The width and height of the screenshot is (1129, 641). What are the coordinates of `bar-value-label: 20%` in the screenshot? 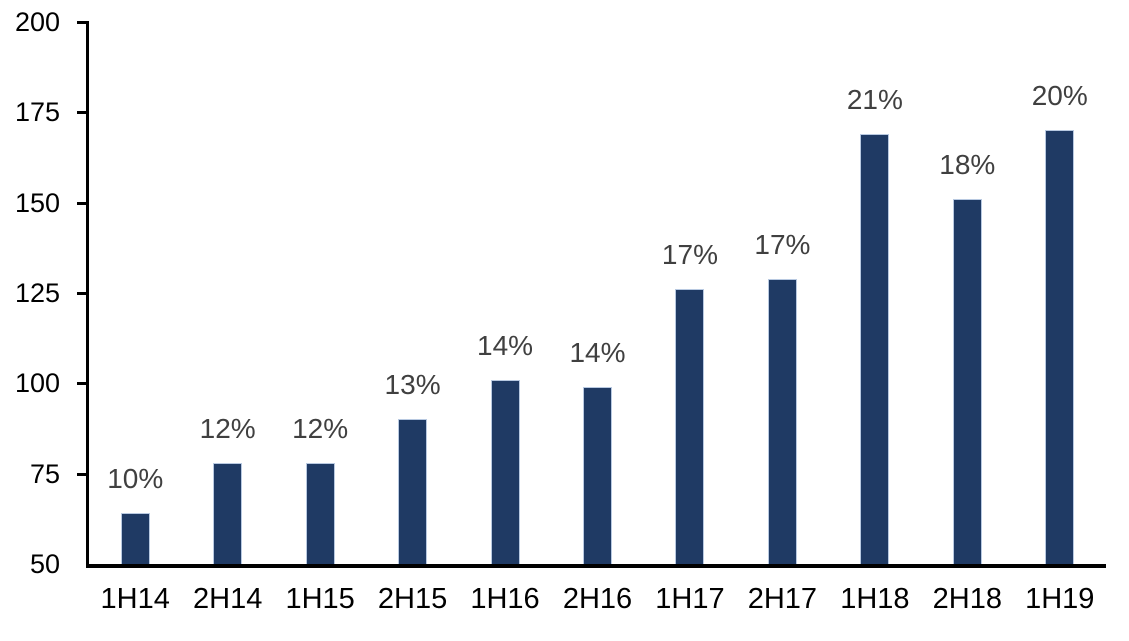 It's located at (1059, 96).